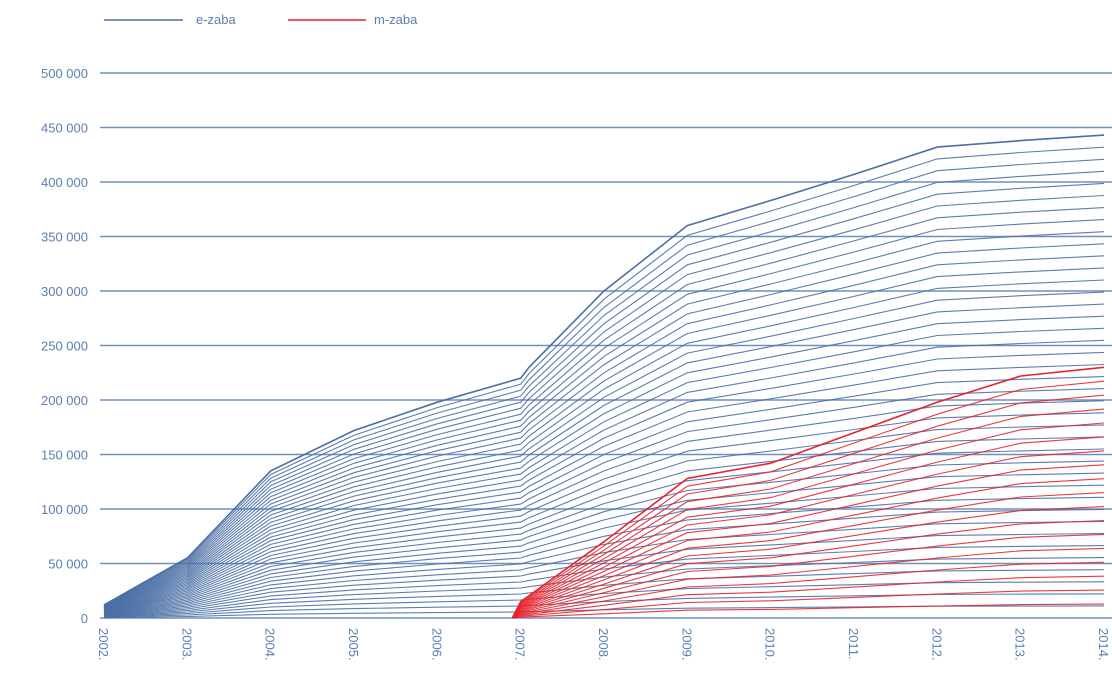  I want to click on y-tick-label: 250 000, so click(64, 346).